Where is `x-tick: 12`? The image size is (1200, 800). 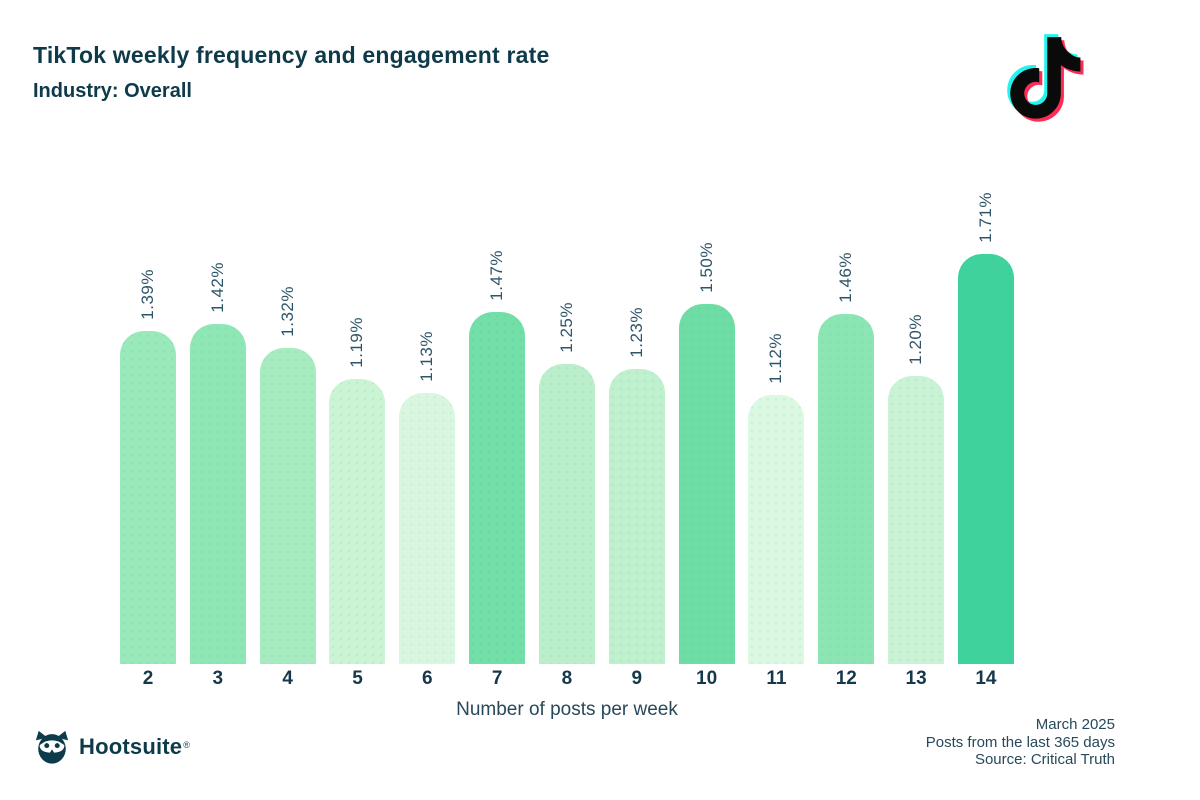
x-tick: 12 is located at coordinates (846, 678).